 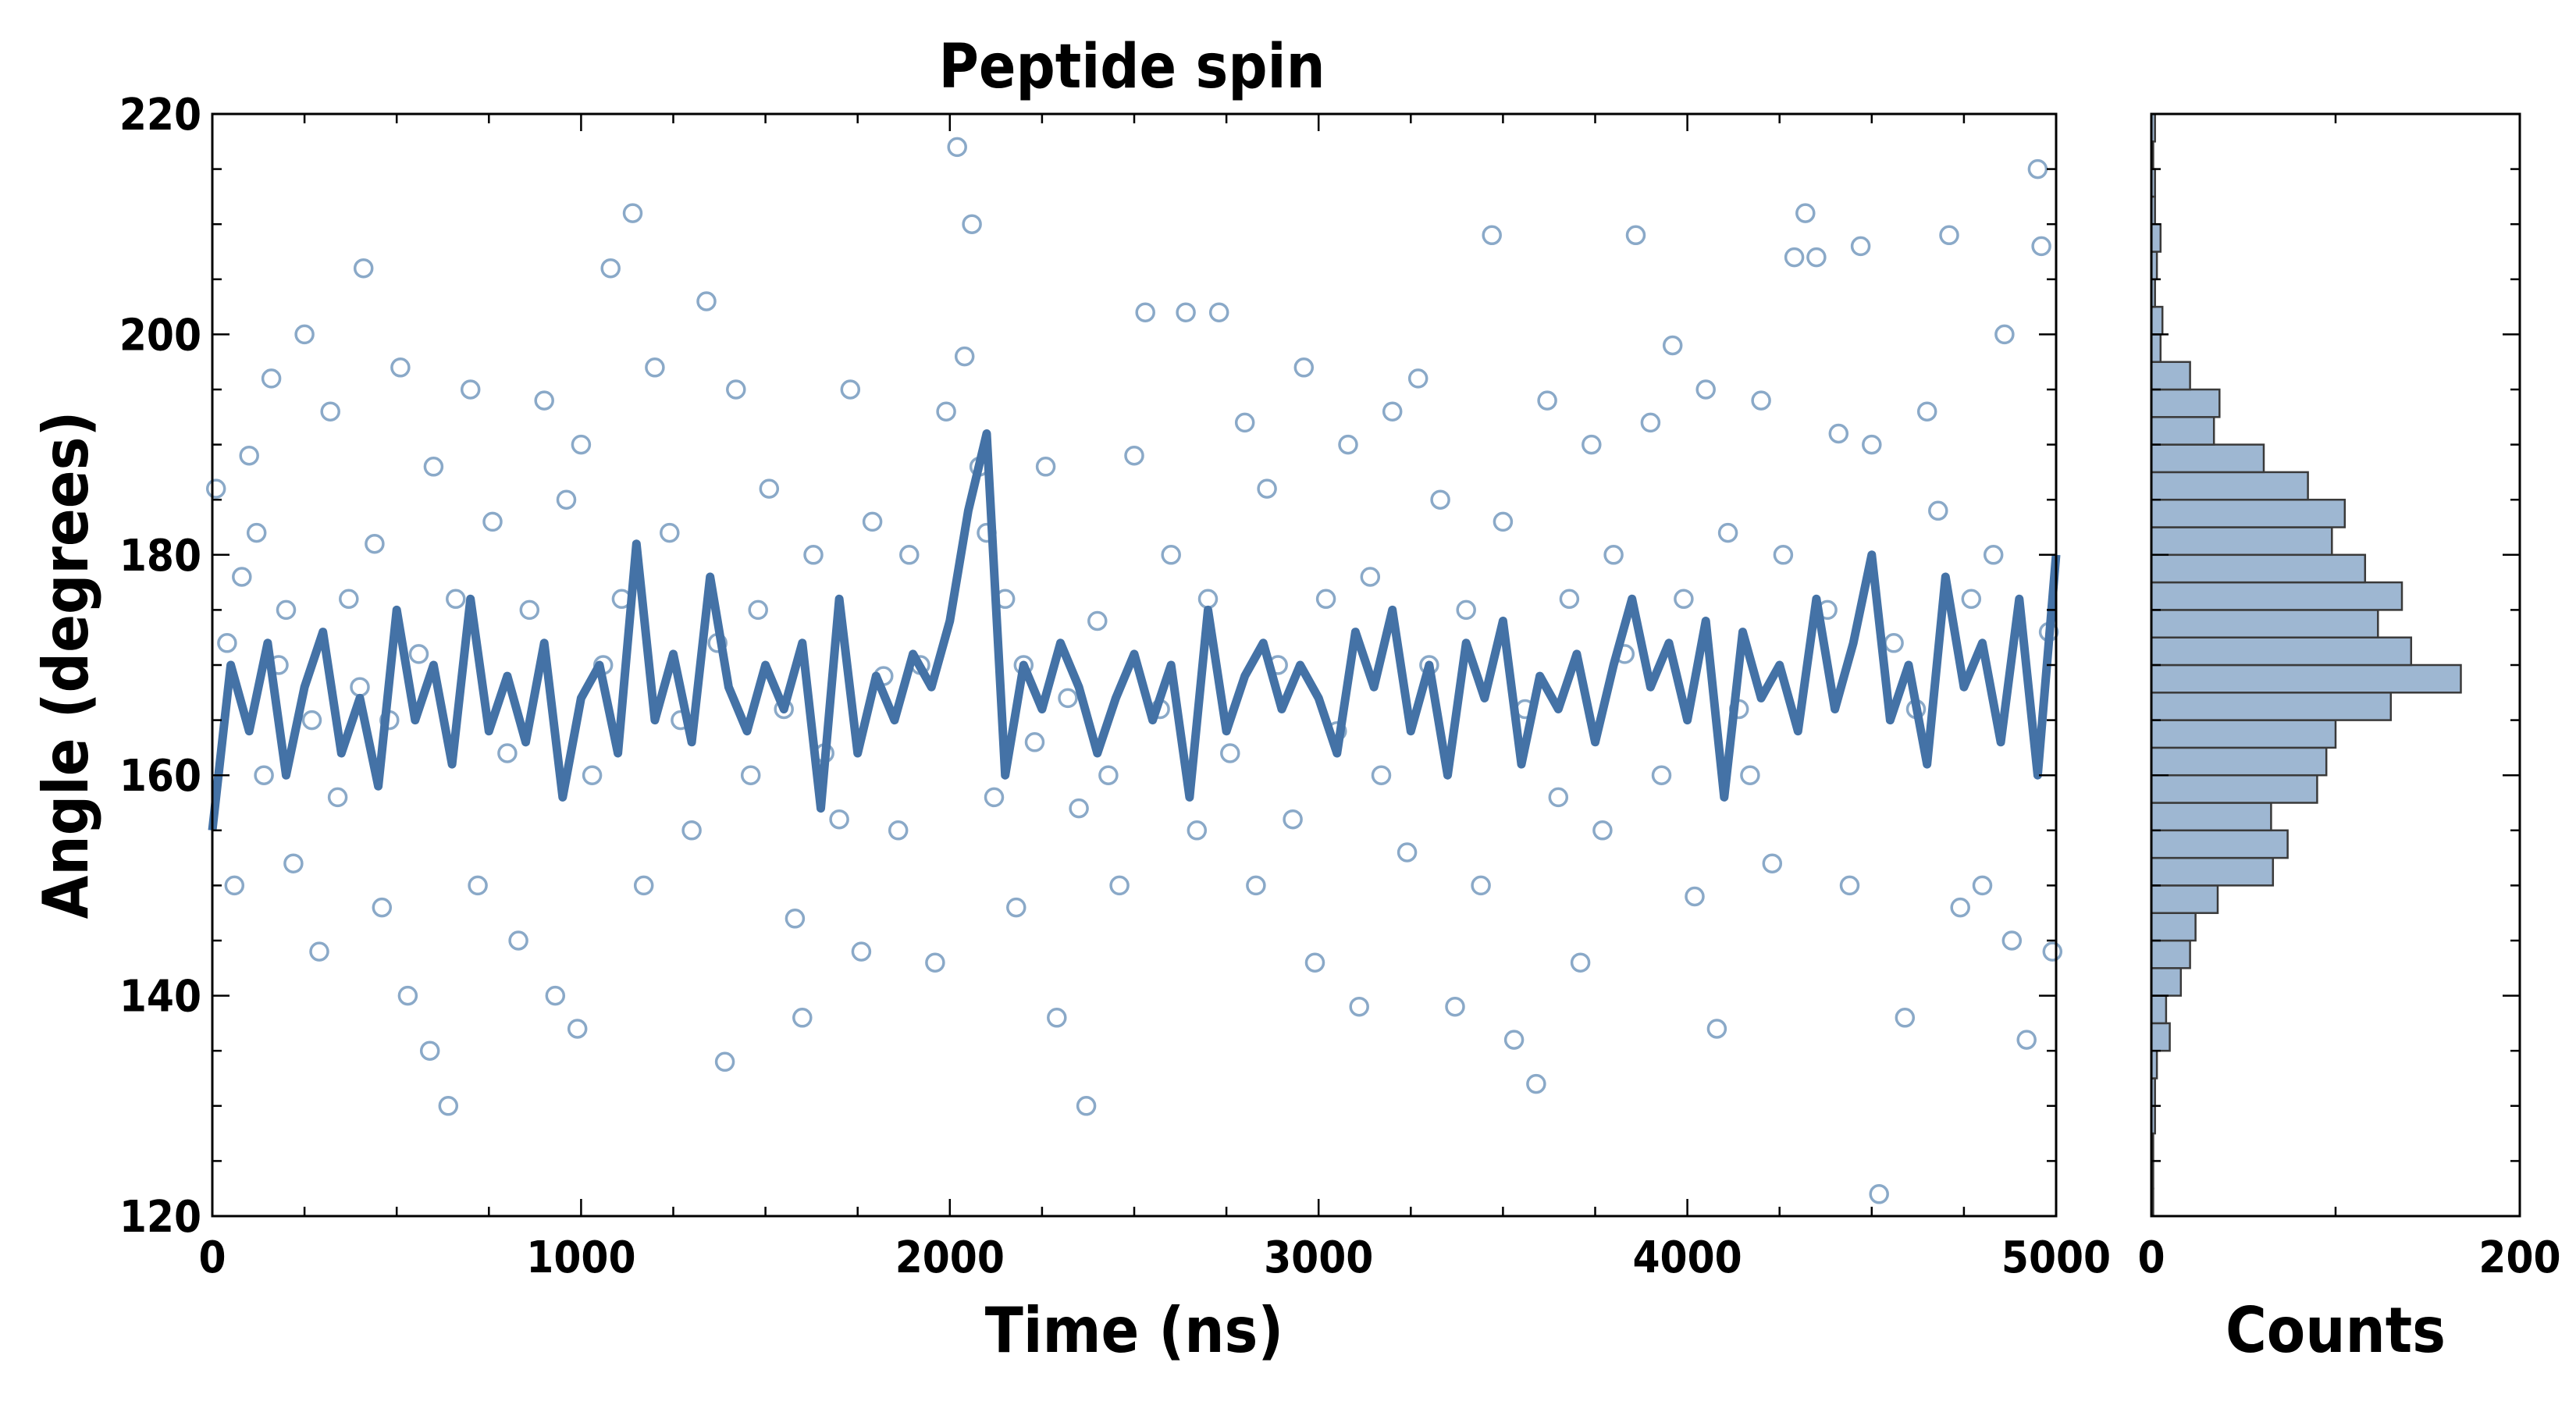 What do you see at coordinates (1318, 1257) in the screenshot?
I see `x-tick-label: 3000` at bounding box center [1318, 1257].